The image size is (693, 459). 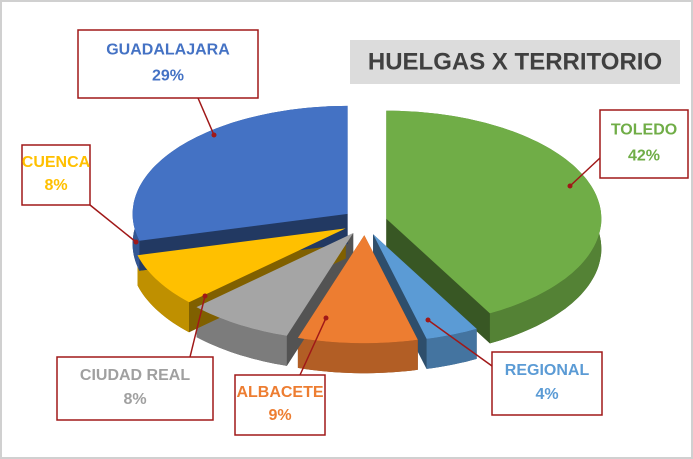 I want to click on data-label-name: REGIONAL, so click(x=547, y=370).